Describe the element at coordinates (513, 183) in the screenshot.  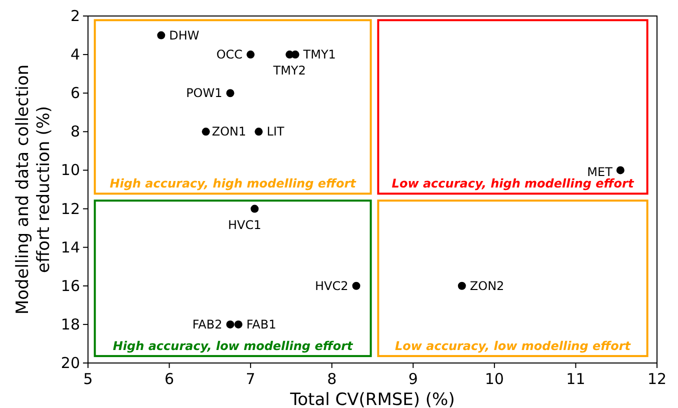
I see `annotation: Low accuracy, high modelling effort` at that location.